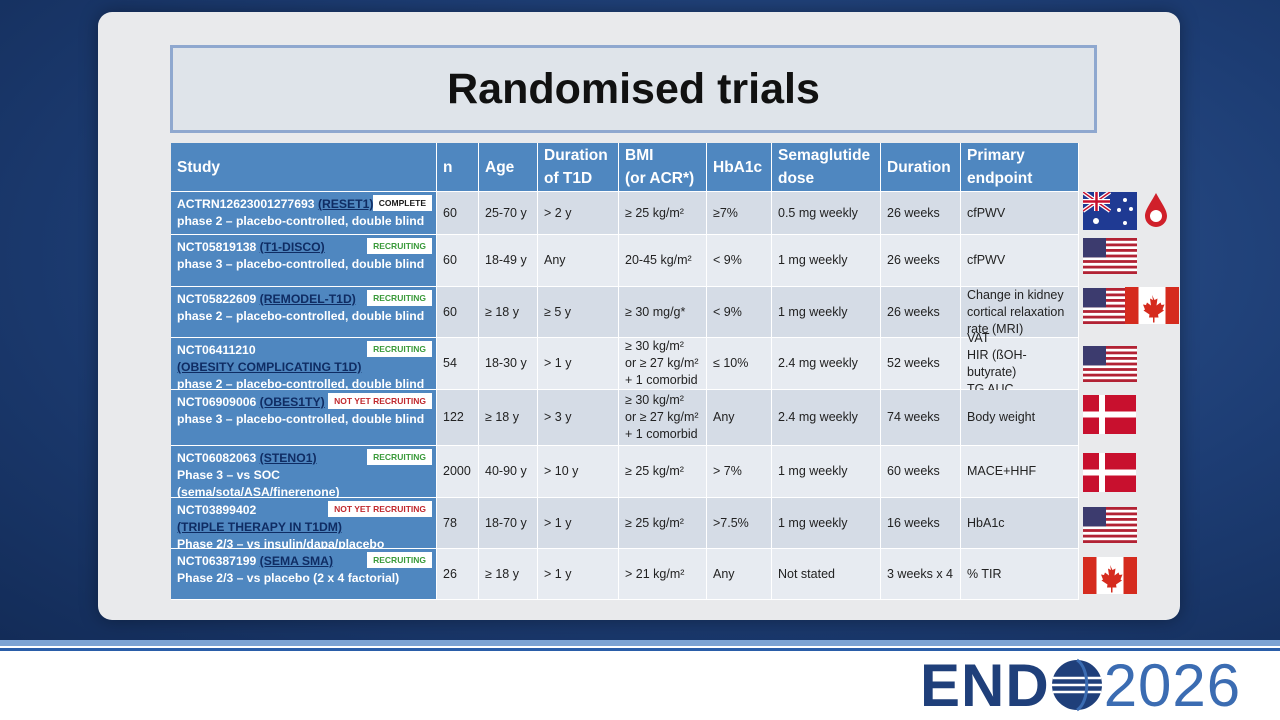 This screenshot has width=1280, height=720. I want to click on table-cell: 2000, so click(458, 472).